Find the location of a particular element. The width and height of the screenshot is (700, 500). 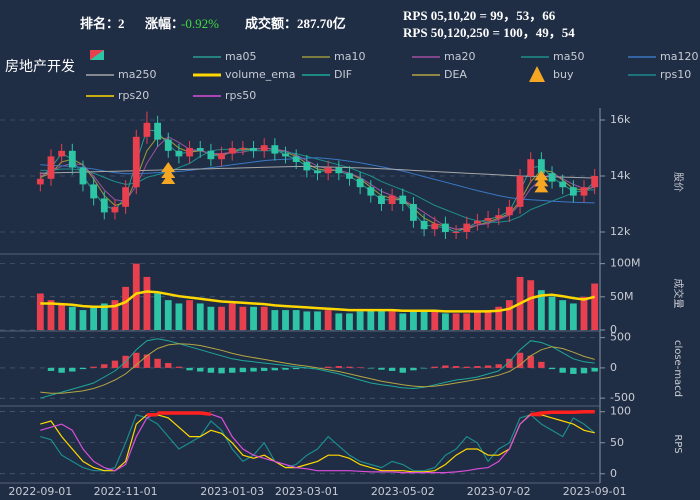

rank-label: 排名： is located at coordinates (99, 23).